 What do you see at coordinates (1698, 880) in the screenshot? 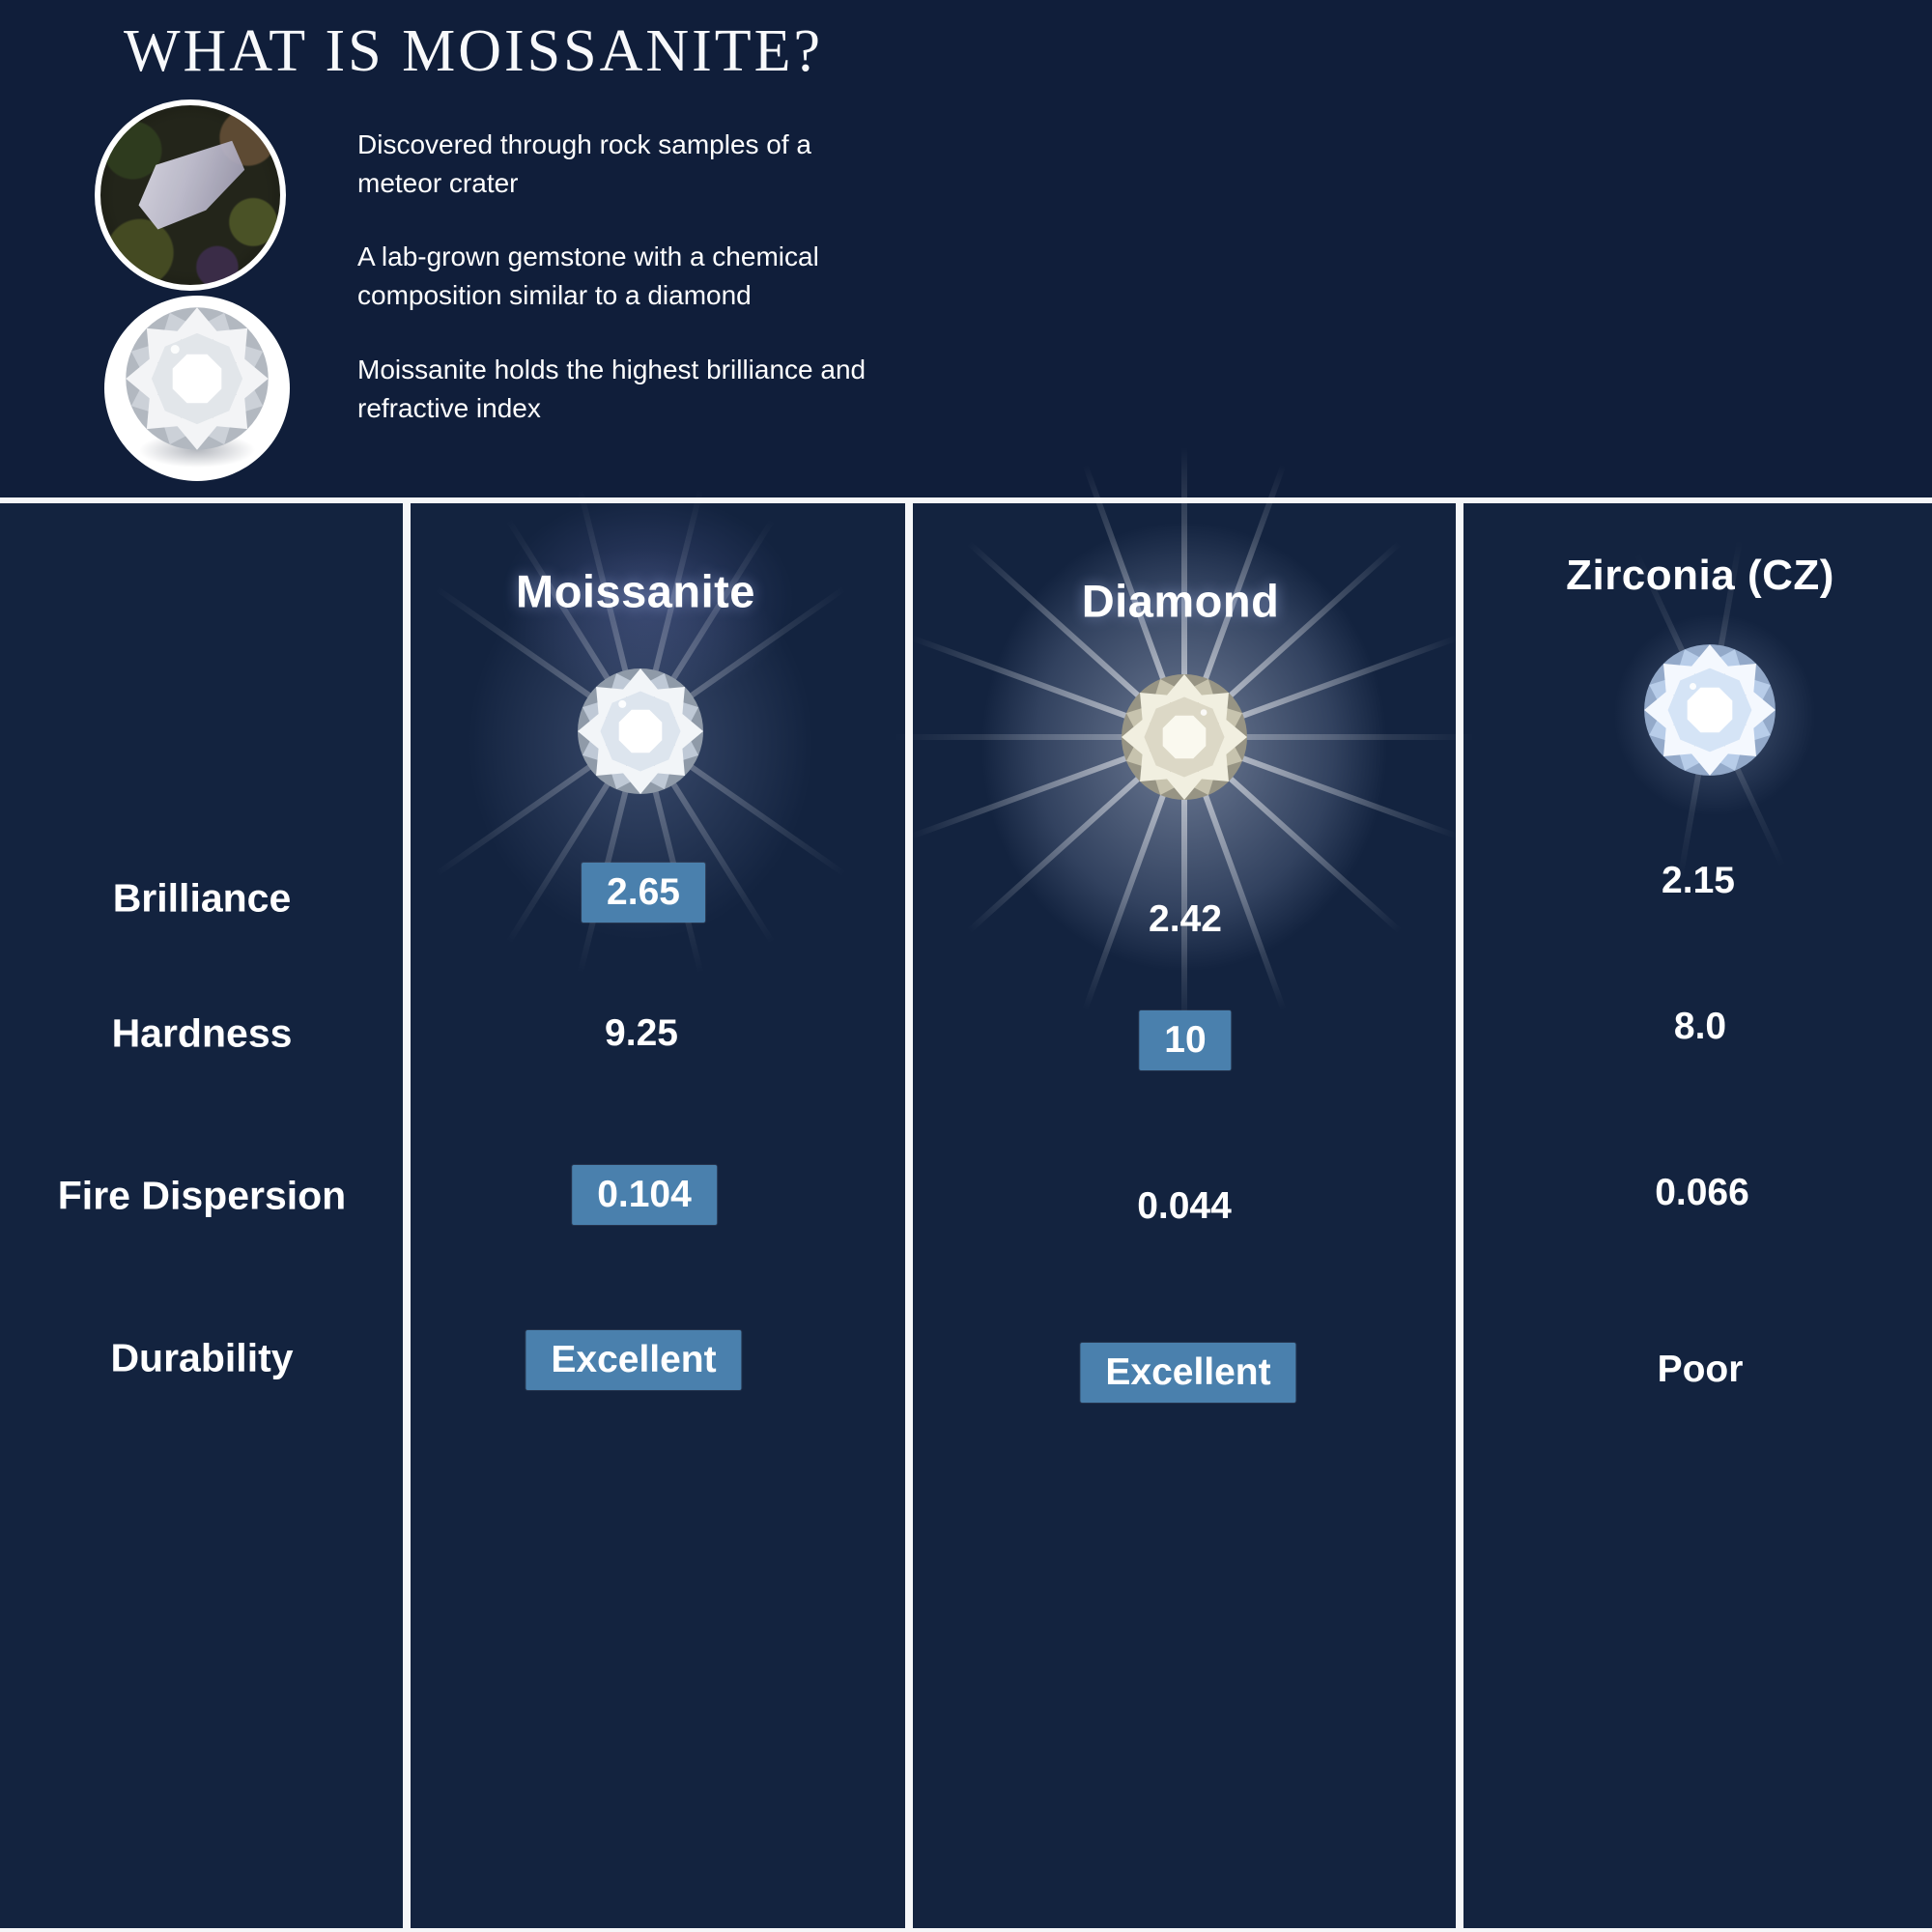
I see `cell-zirconia-brilliance: 2.15` at bounding box center [1698, 880].